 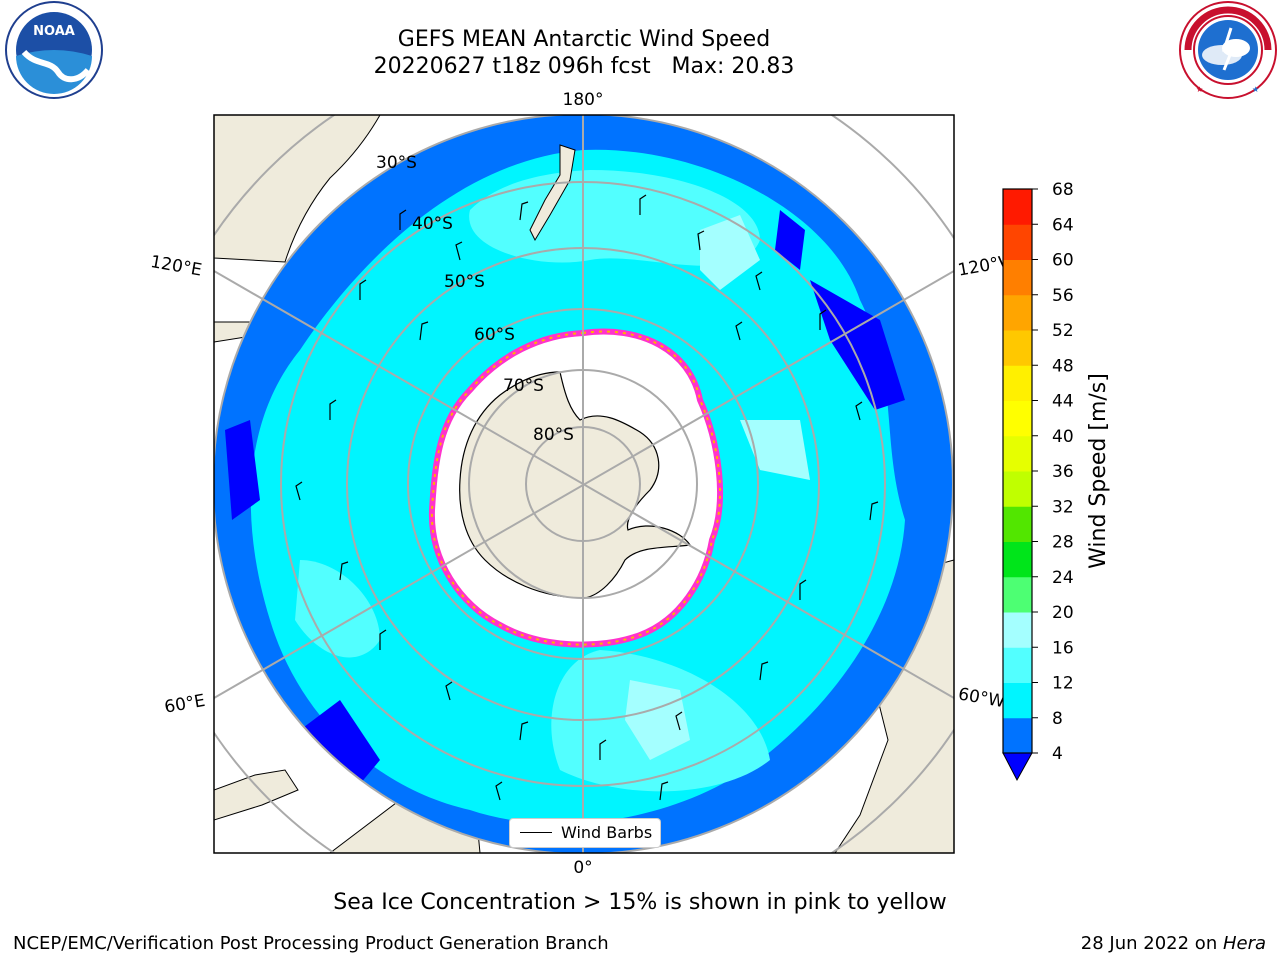 What do you see at coordinates (982, 698) in the screenshot?
I see `label-60w: 60°W` at bounding box center [982, 698].